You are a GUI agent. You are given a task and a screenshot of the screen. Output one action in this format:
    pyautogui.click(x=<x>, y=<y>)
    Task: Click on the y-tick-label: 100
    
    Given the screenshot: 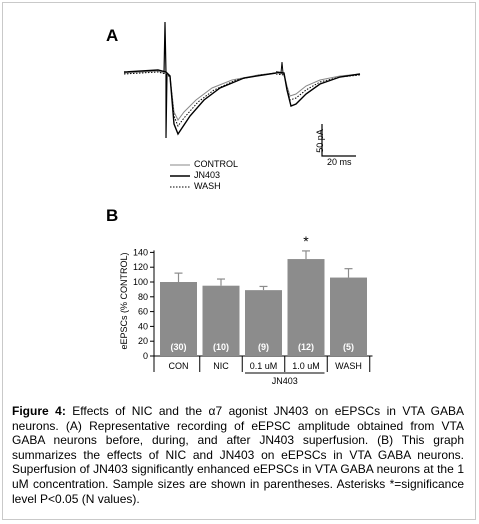 What is the action you would take?
    pyautogui.click(x=140, y=282)
    